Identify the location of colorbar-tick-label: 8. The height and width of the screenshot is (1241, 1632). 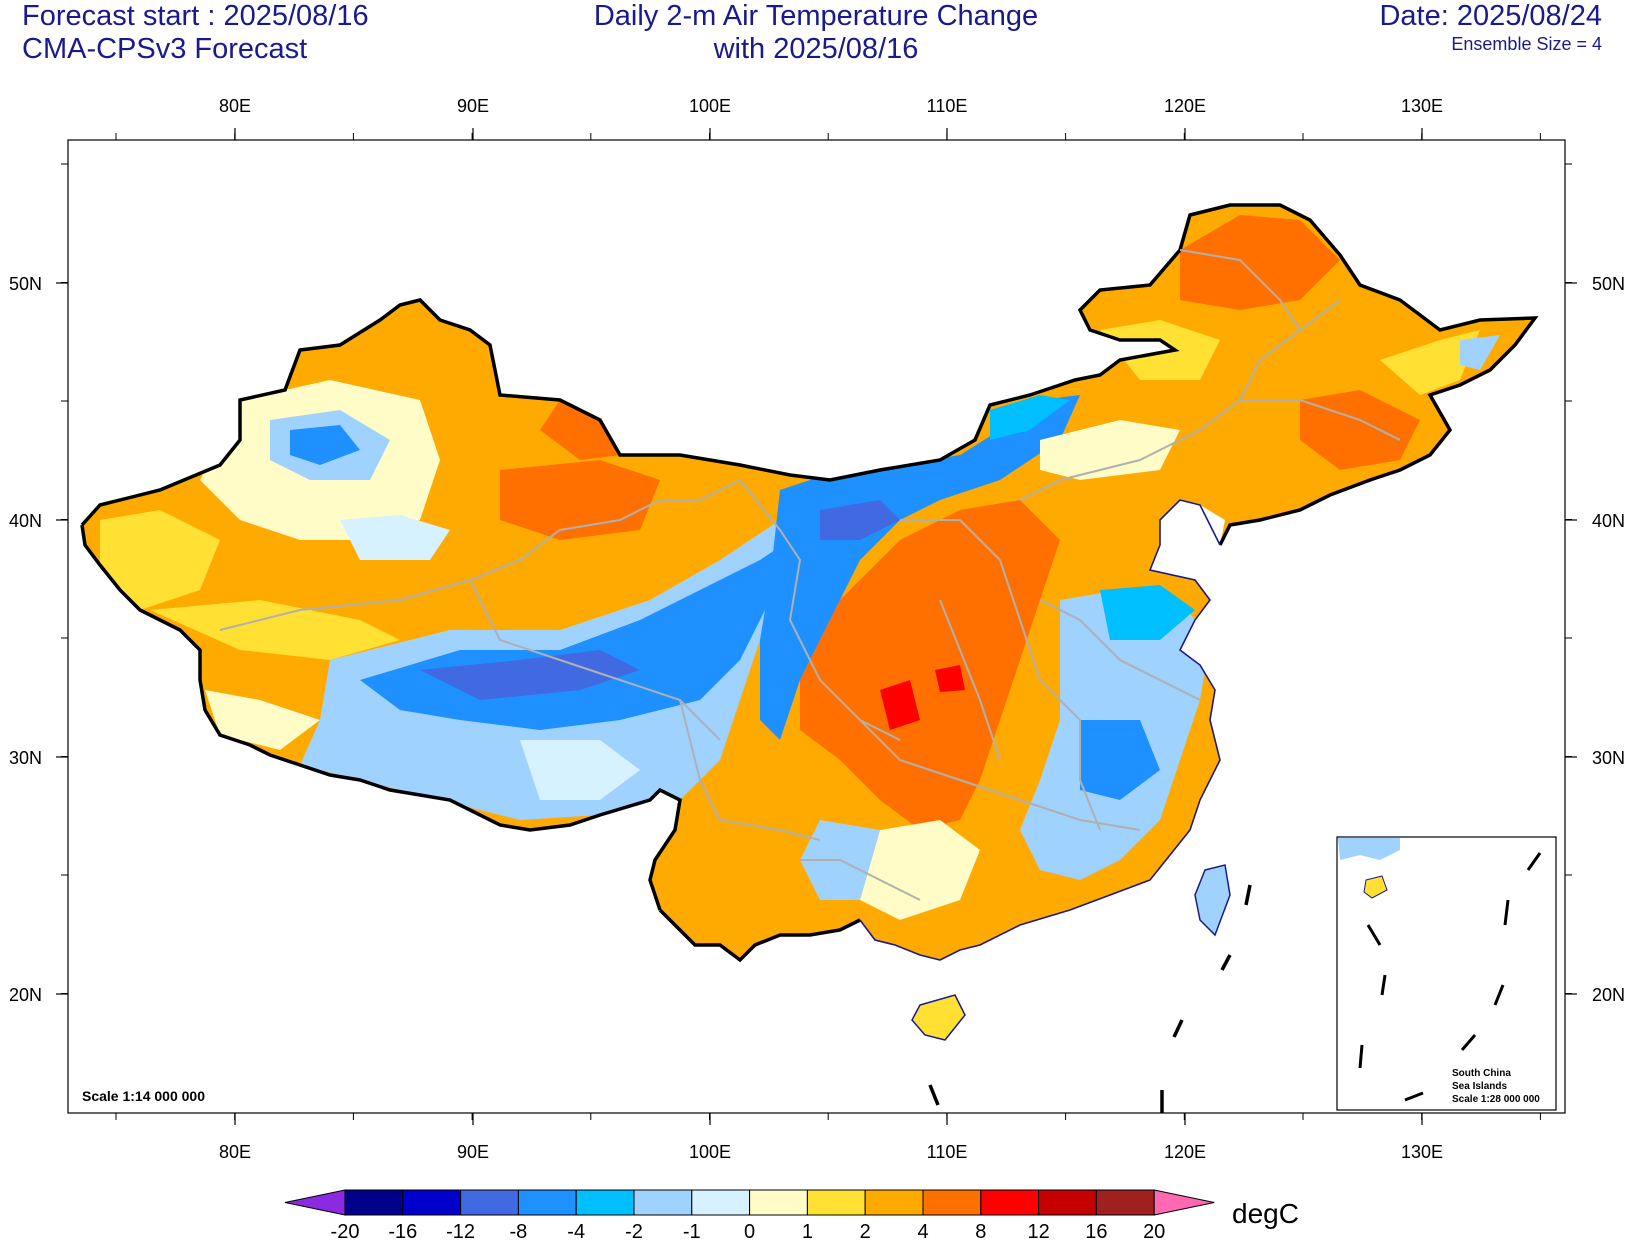
(980, 1231).